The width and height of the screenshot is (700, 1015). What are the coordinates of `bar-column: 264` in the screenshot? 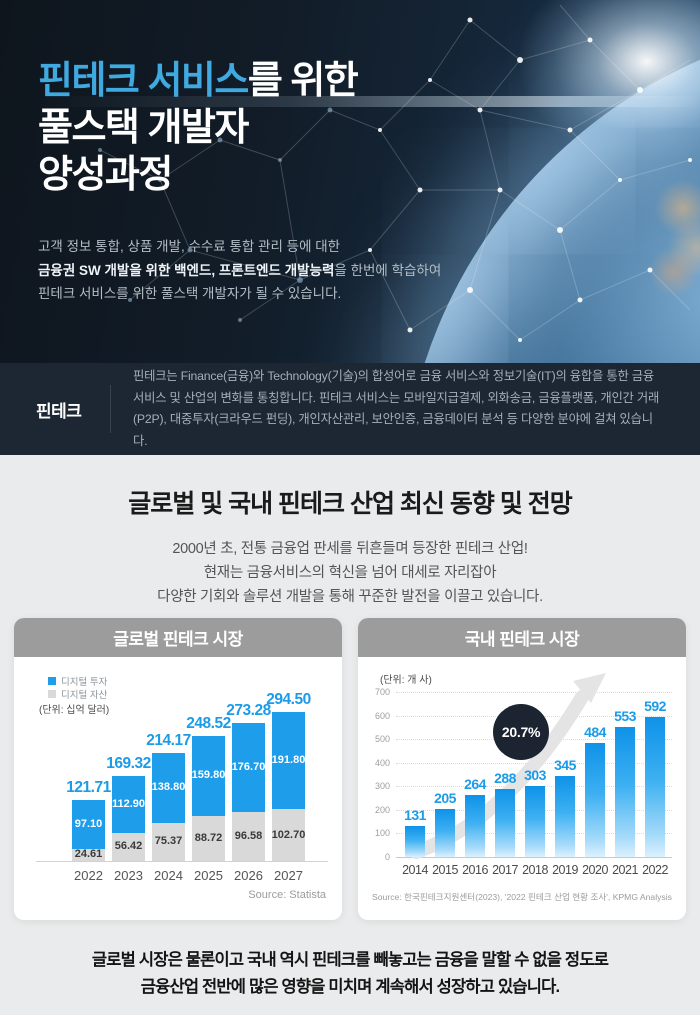 It's located at (475, 816).